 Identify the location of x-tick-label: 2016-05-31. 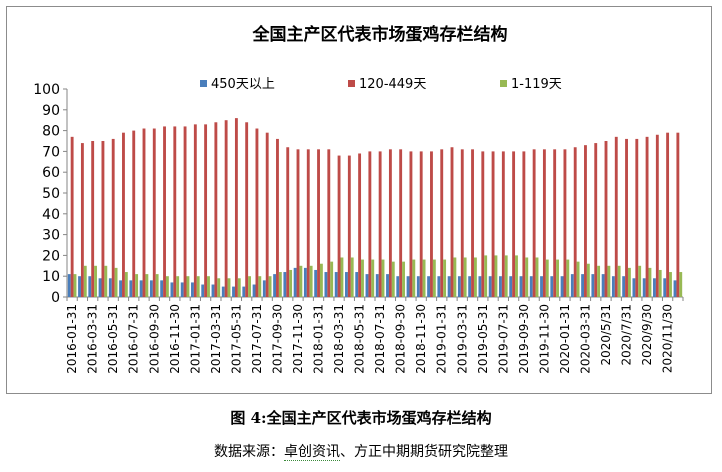
(113, 339).